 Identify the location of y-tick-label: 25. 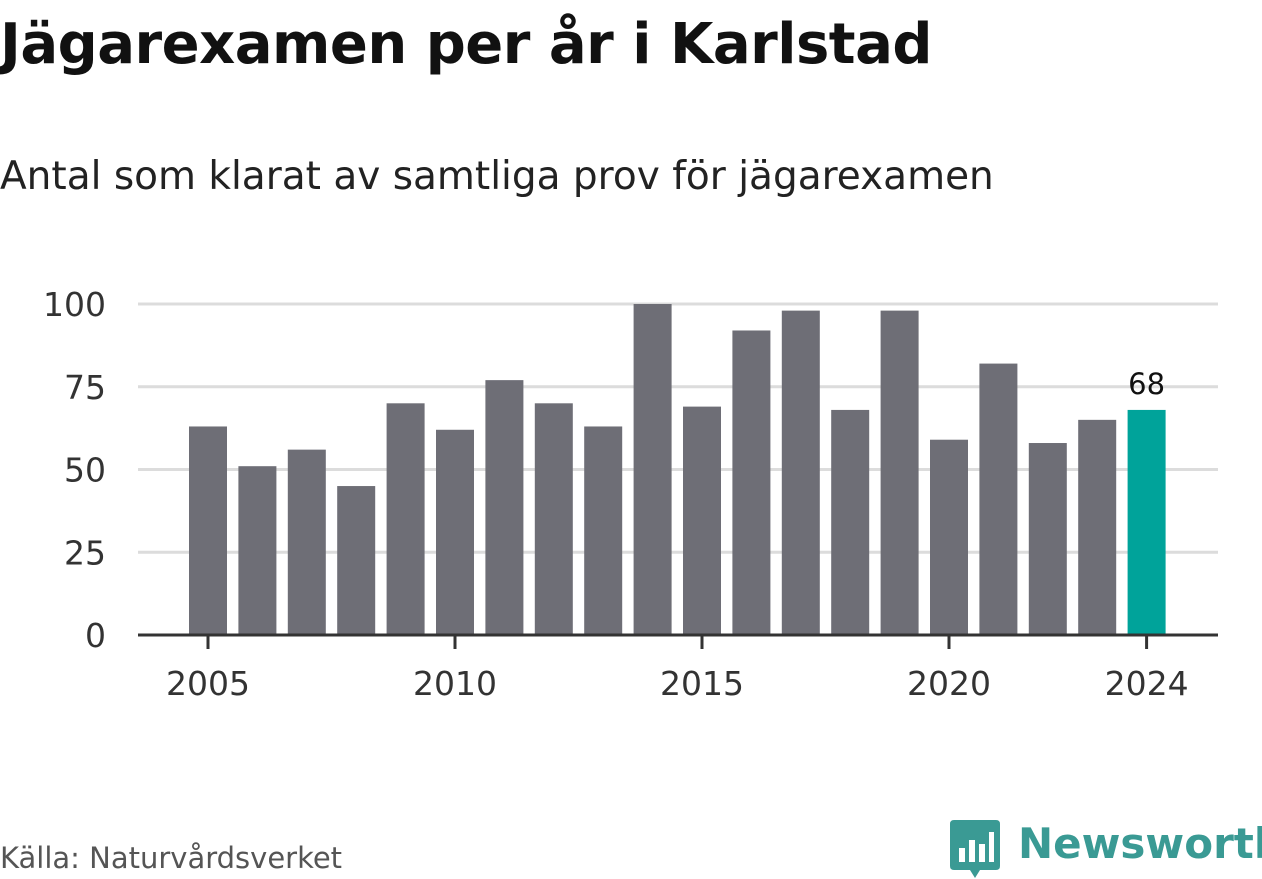
(85, 552).